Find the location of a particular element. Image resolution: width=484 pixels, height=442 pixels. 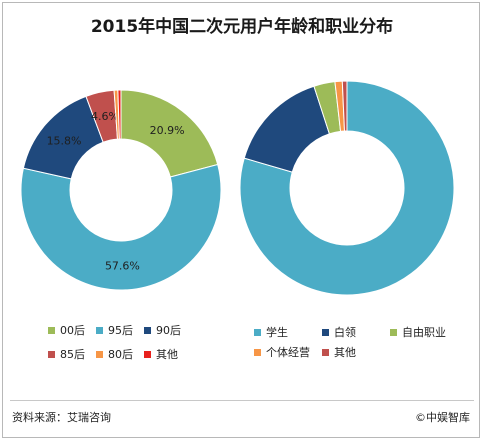

age-data-label-1: 57.6% is located at coordinates (122, 265).